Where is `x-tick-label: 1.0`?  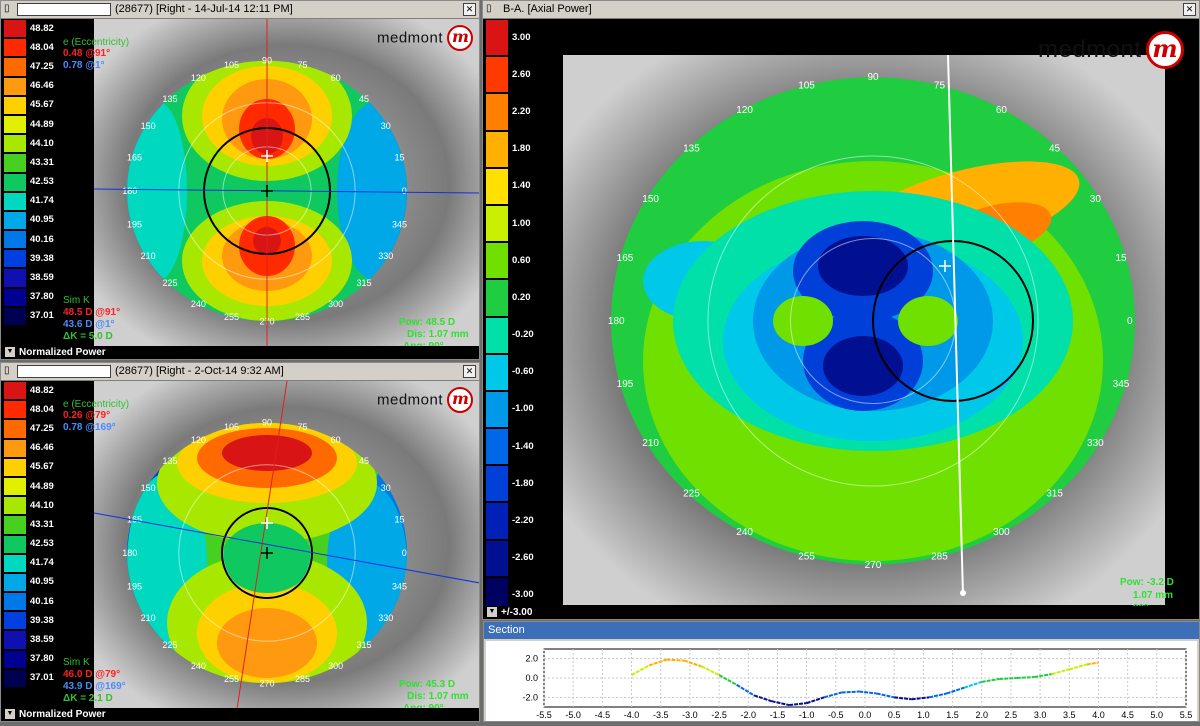 x-tick-label: 1.0 is located at coordinates (923, 715).